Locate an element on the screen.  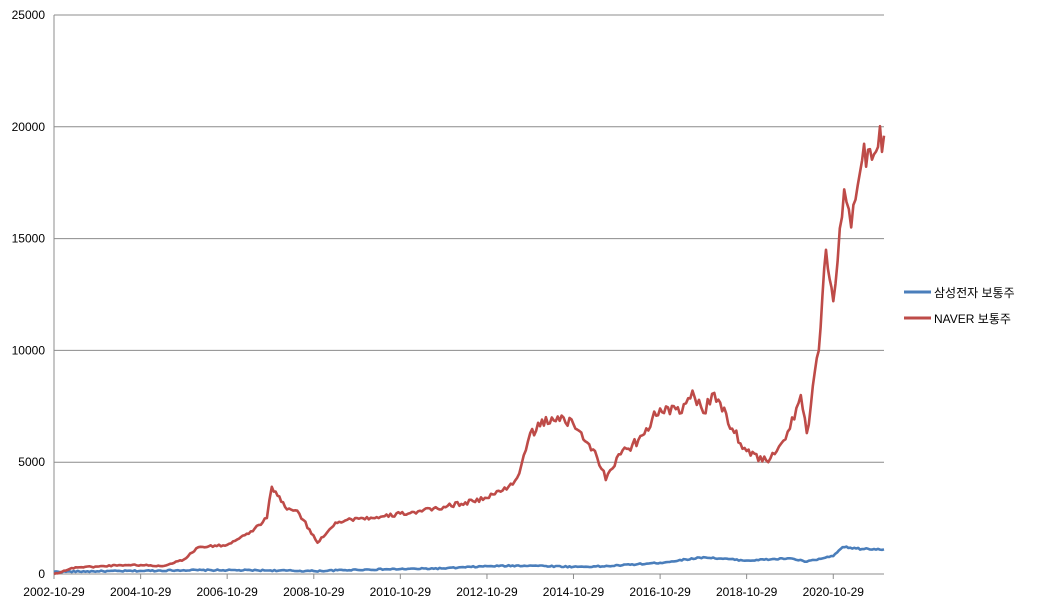
x-tick-label: 2012-10-29 is located at coordinates (487, 592).